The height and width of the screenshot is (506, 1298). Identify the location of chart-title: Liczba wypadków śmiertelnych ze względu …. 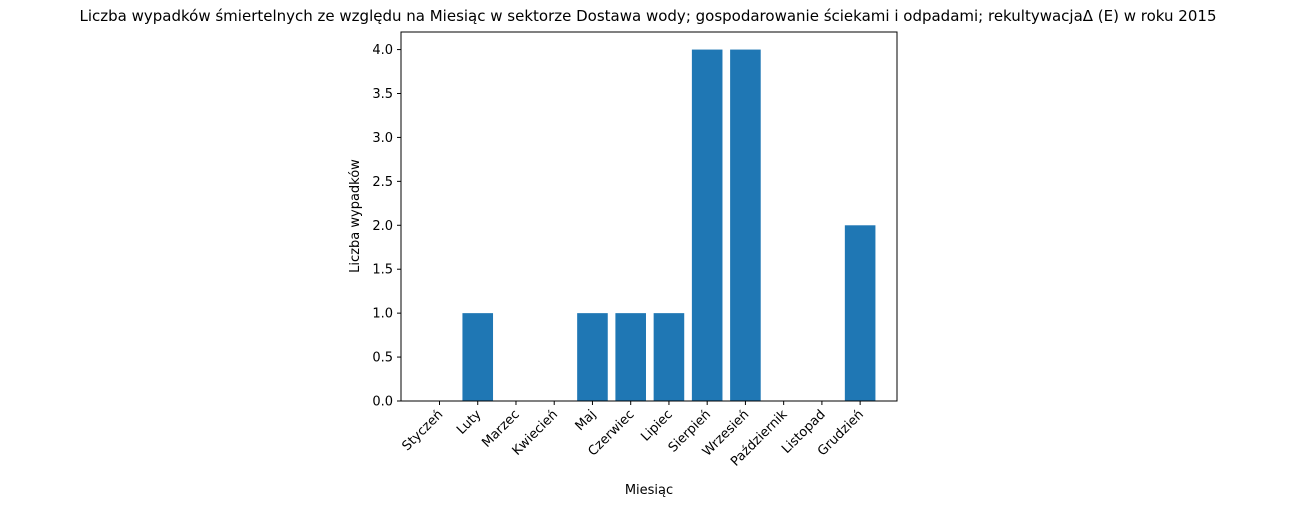
(648, 16).